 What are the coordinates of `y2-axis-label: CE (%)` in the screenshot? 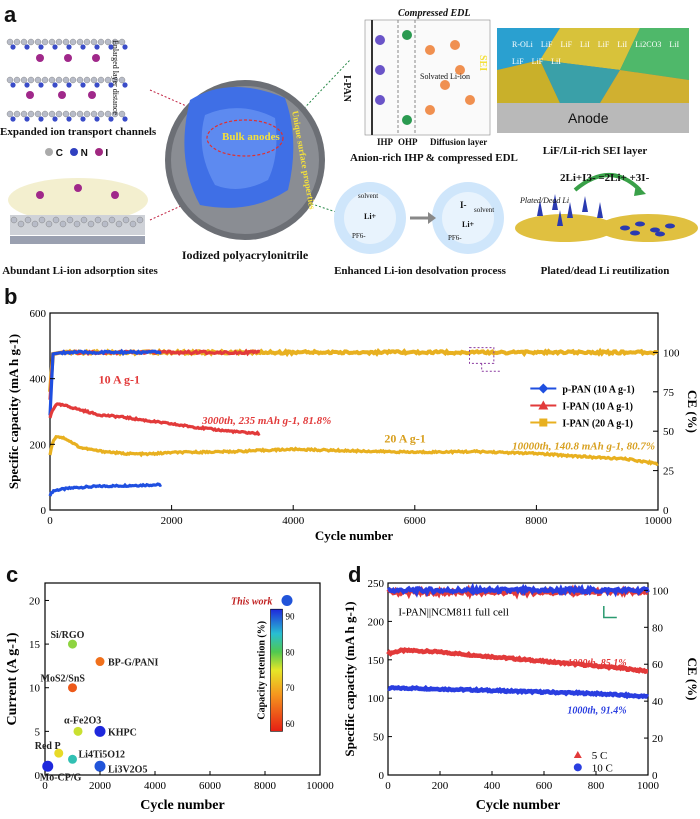 It's located at (692, 411).